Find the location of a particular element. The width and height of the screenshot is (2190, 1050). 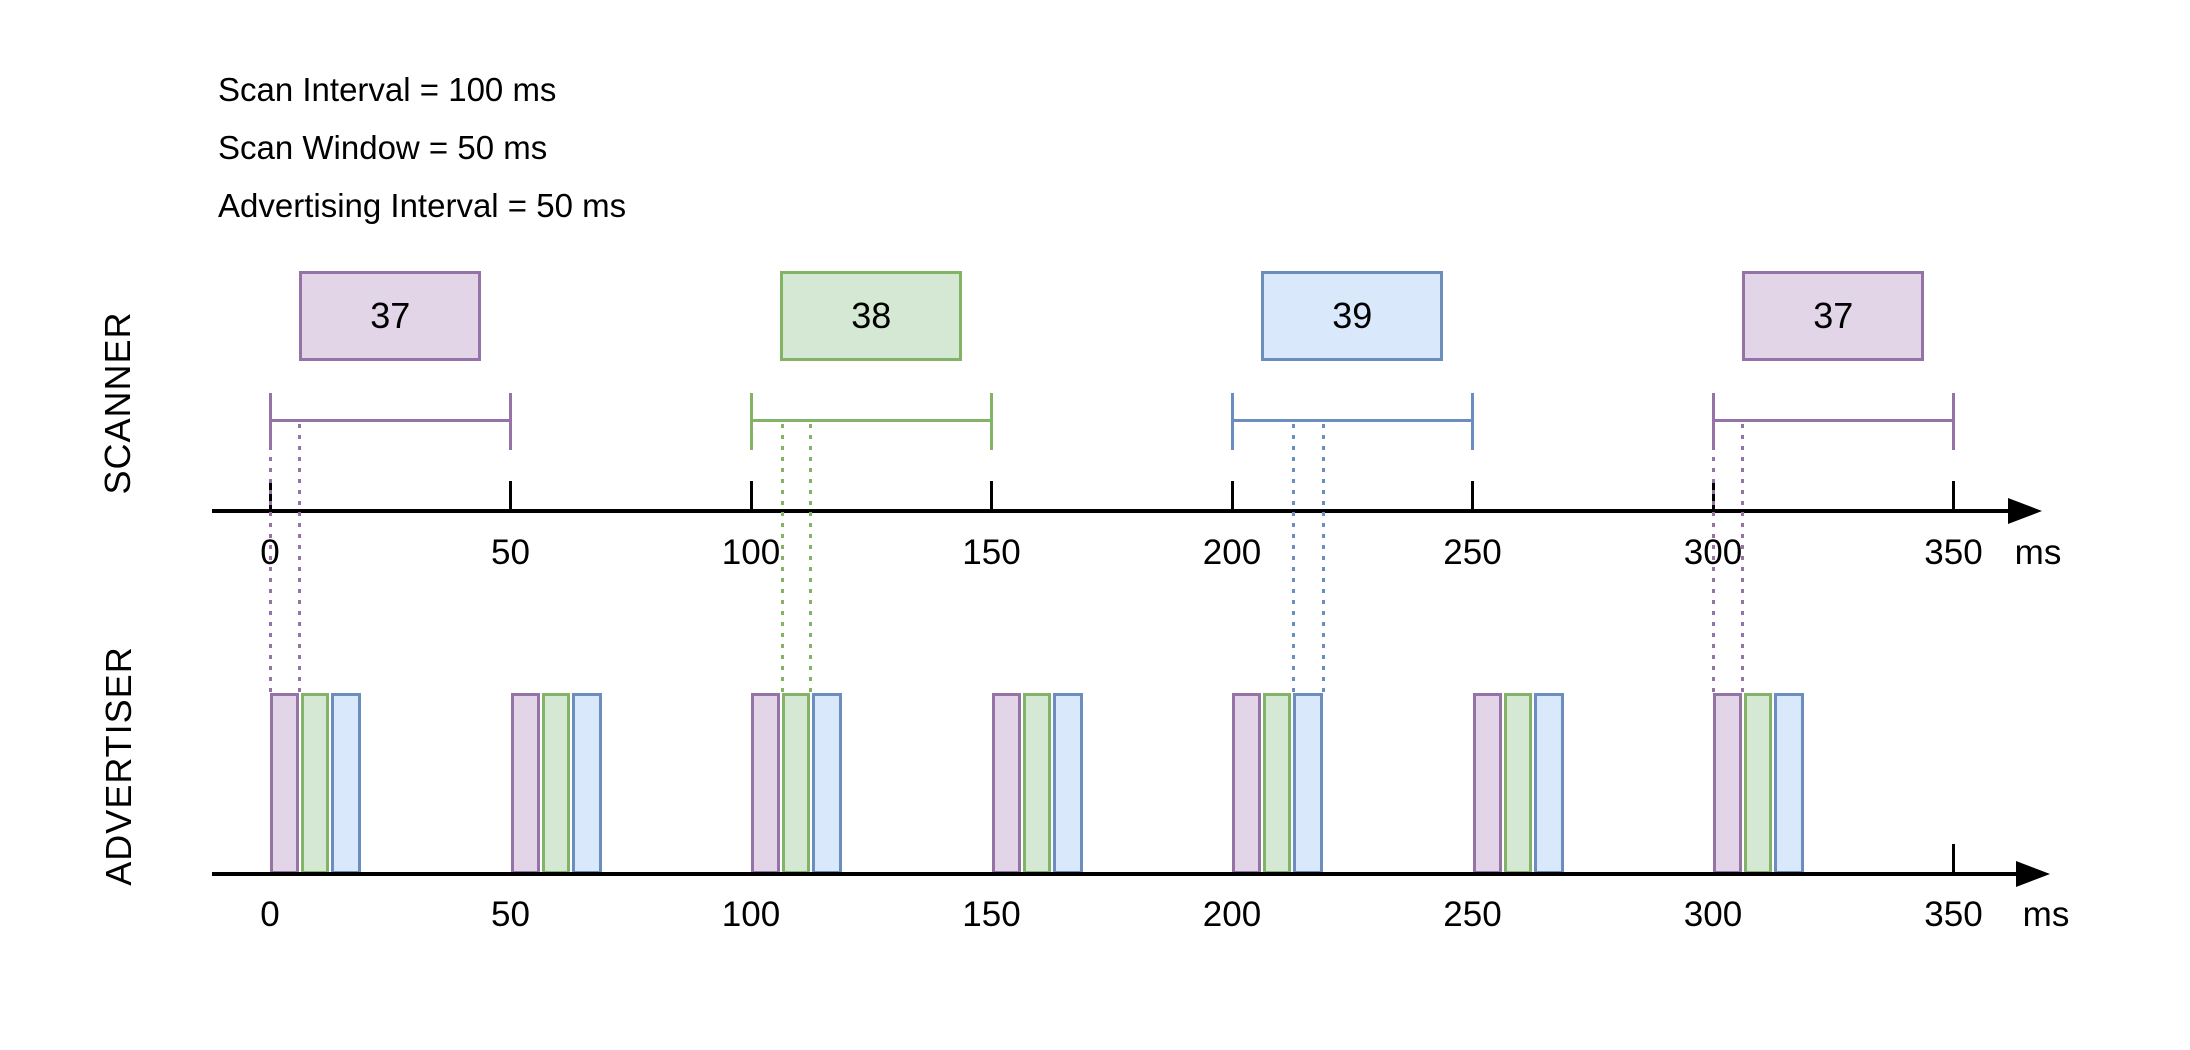

advertiser-axis-tick-label: 150 is located at coordinates (991, 914).